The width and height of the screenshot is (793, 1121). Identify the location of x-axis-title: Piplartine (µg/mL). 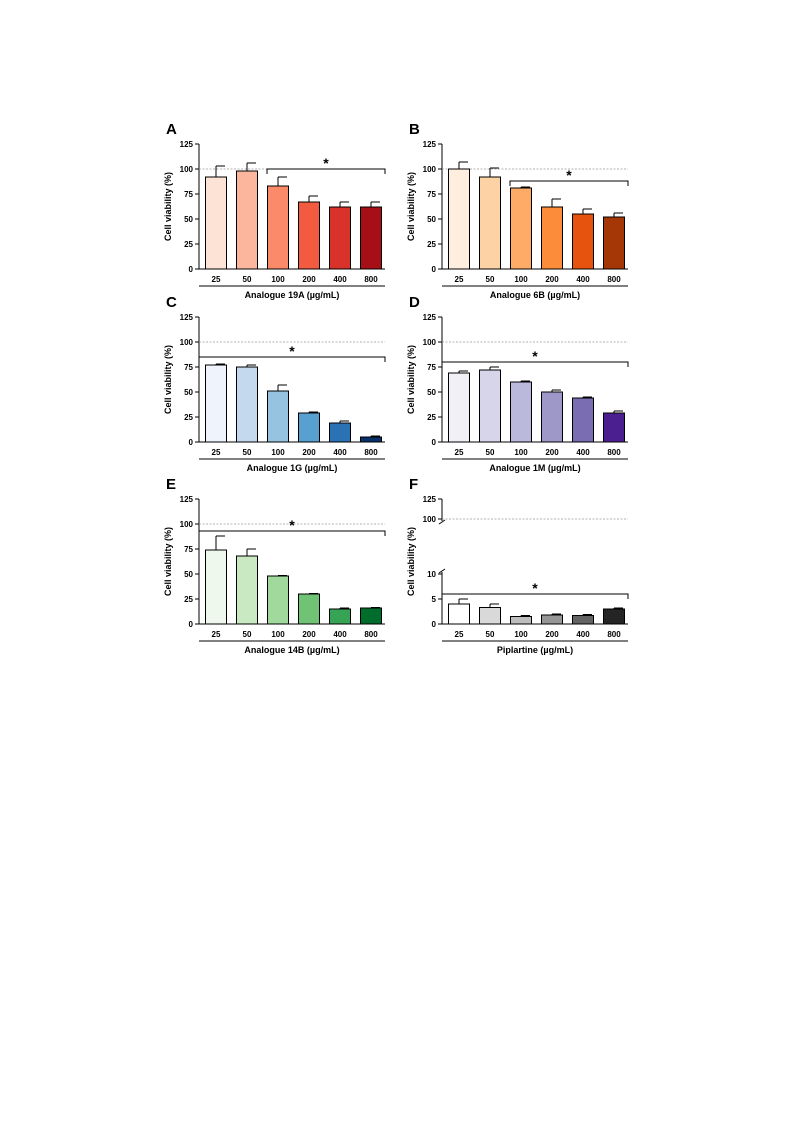
(535, 650).